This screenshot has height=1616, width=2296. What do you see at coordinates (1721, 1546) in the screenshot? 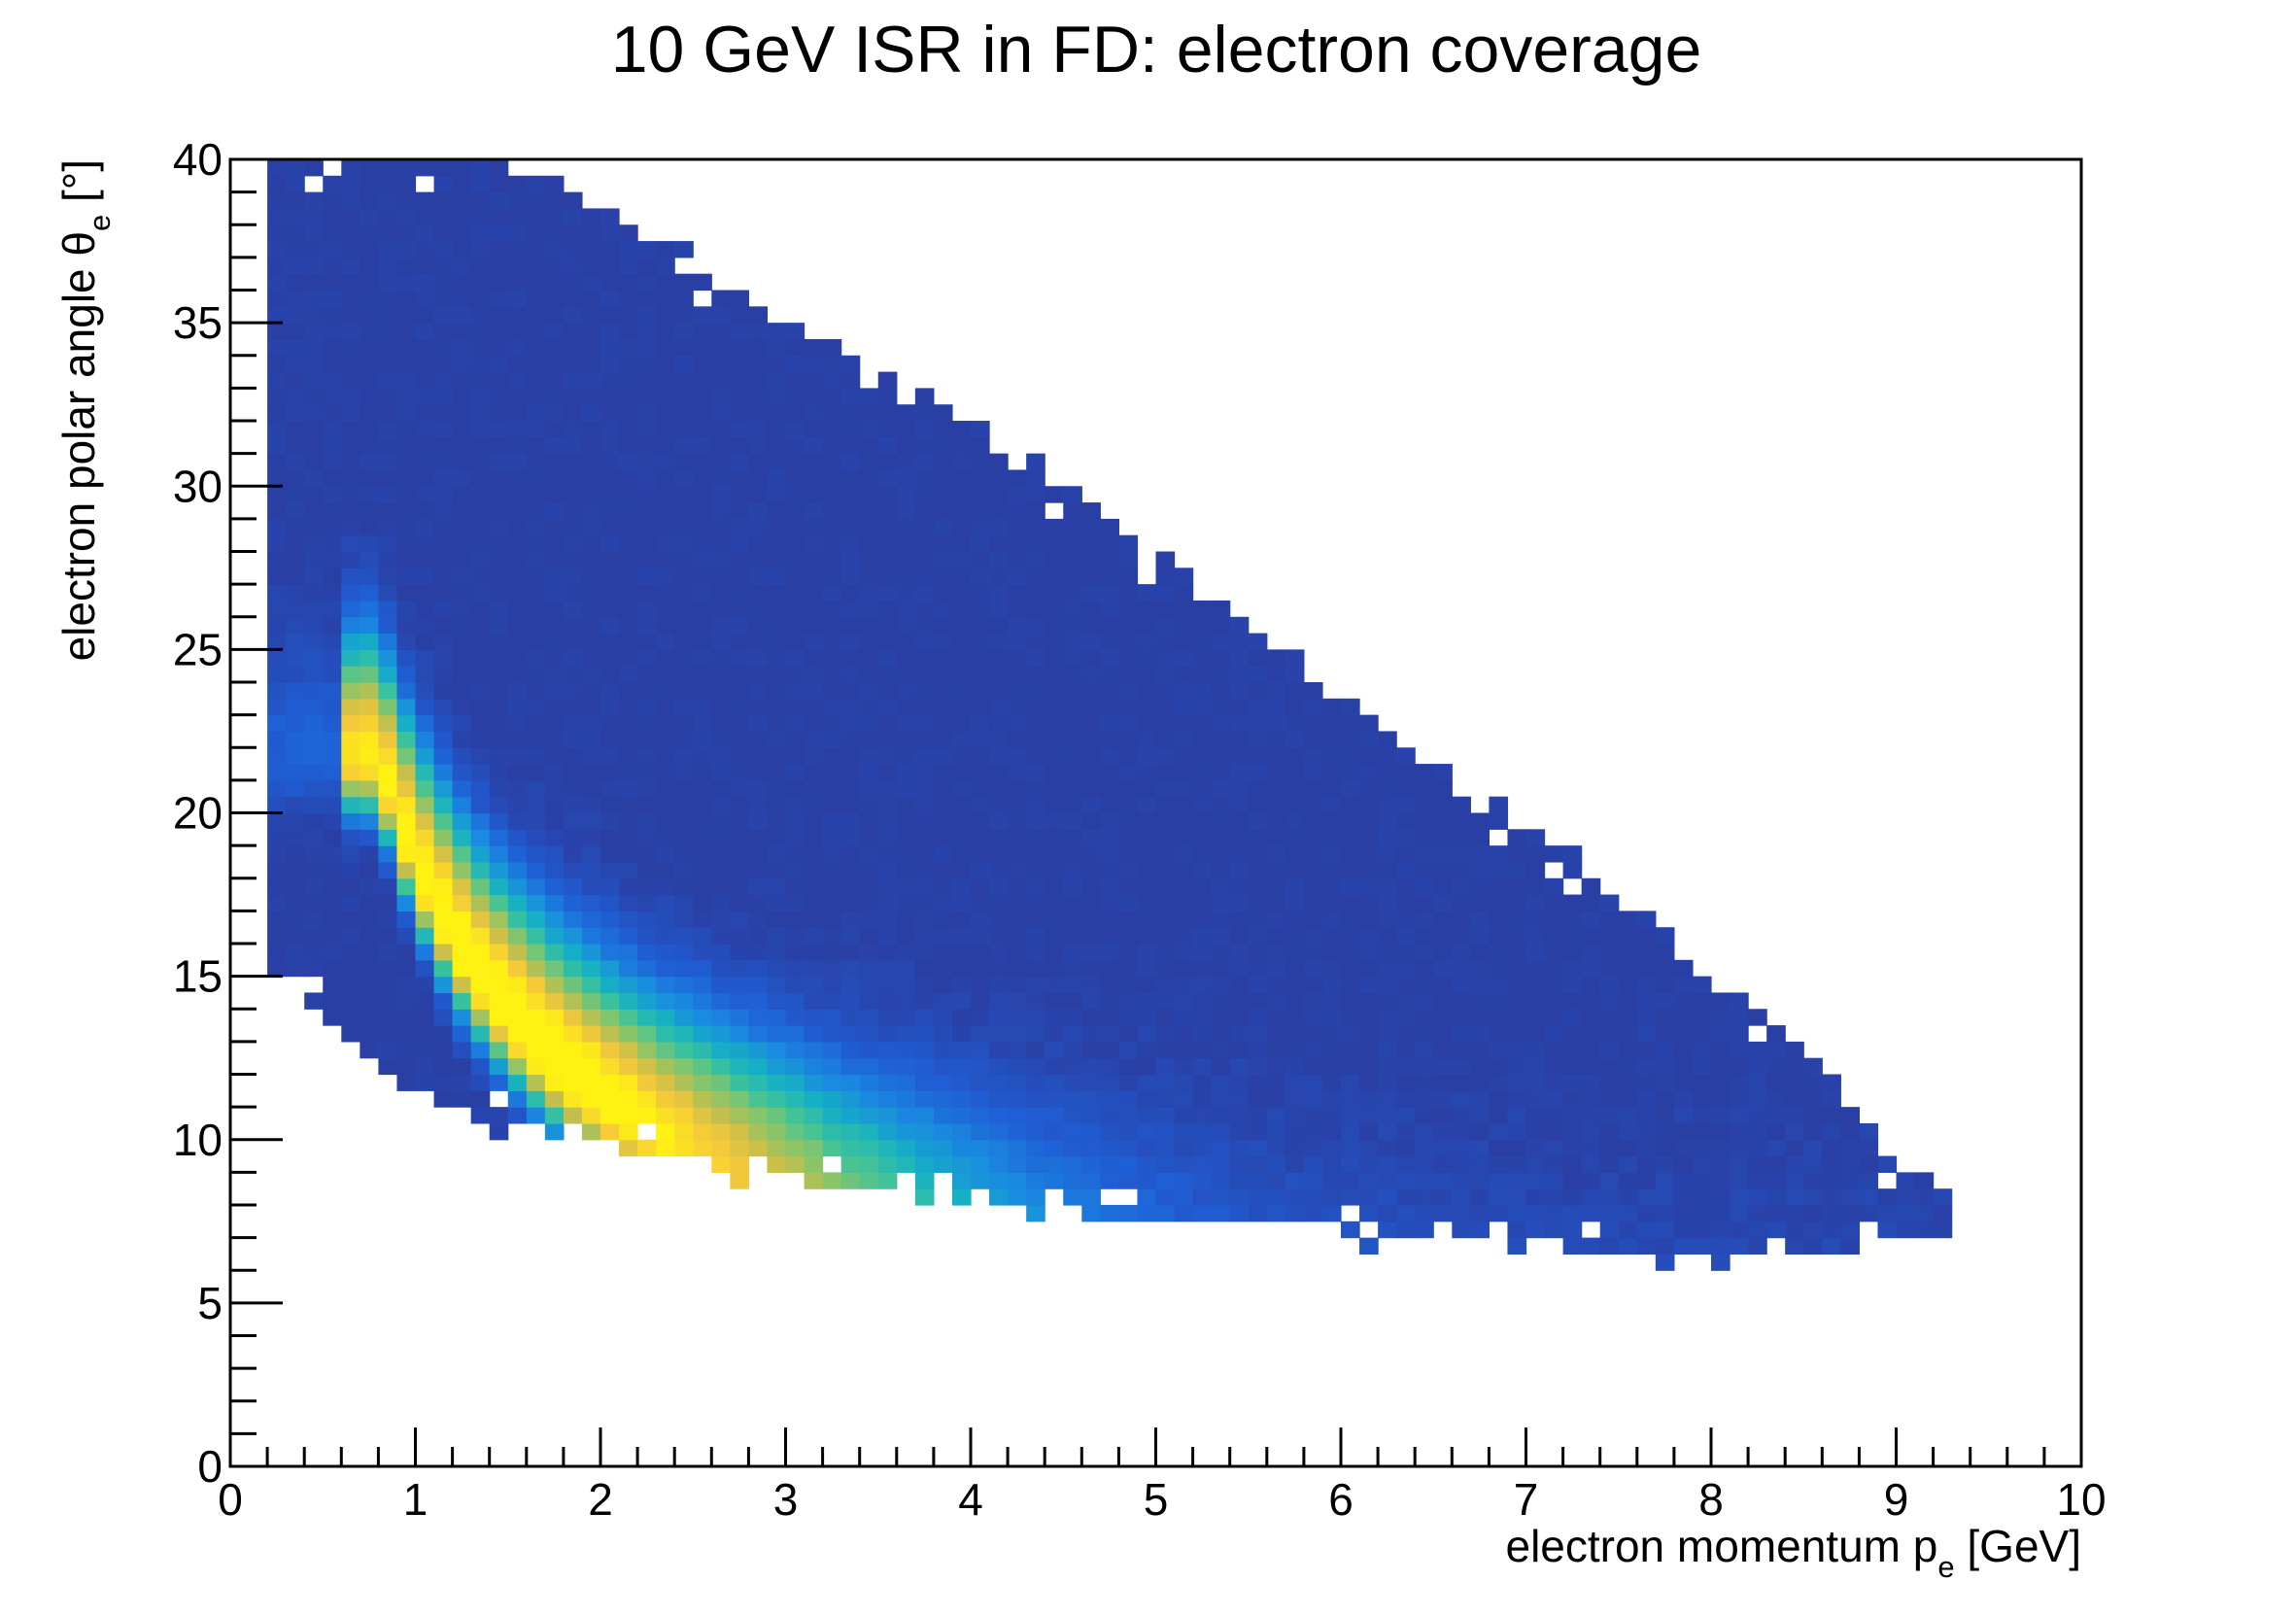
I see `x-axis-label-main: electron momentum p` at bounding box center [1721, 1546].